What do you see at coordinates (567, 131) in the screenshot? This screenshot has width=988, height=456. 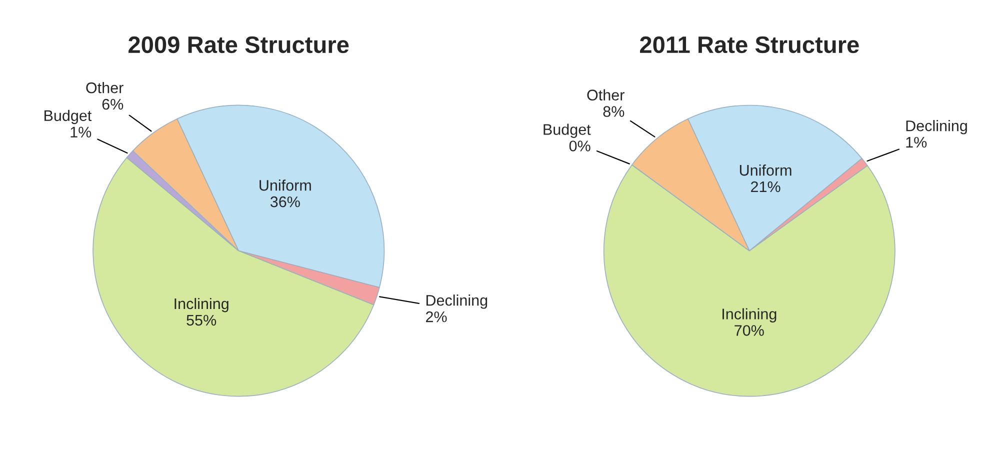 I see `category-label: Budget` at bounding box center [567, 131].